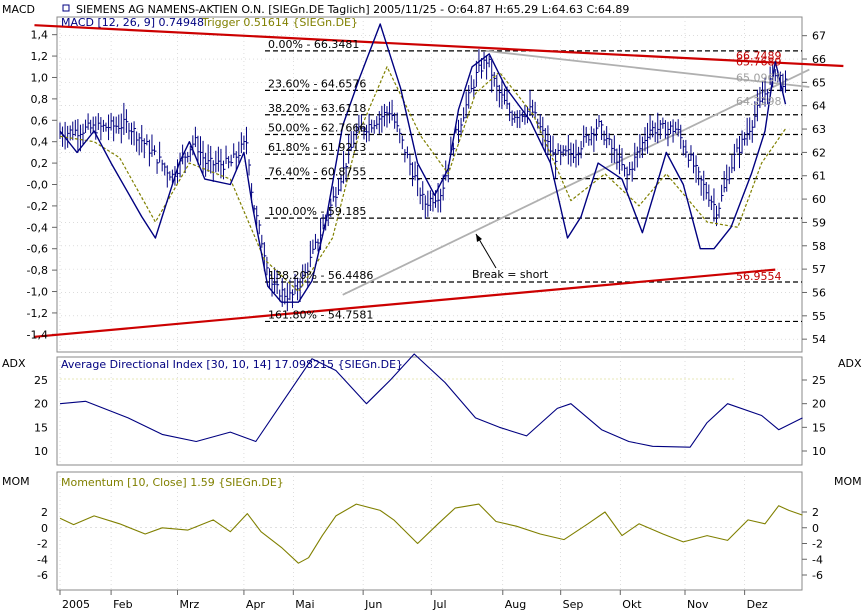 This screenshot has width=862, height=614. What do you see at coordinates (819, 339) in the screenshot?
I see `price-tick-label: 54` at bounding box center [819, 339].